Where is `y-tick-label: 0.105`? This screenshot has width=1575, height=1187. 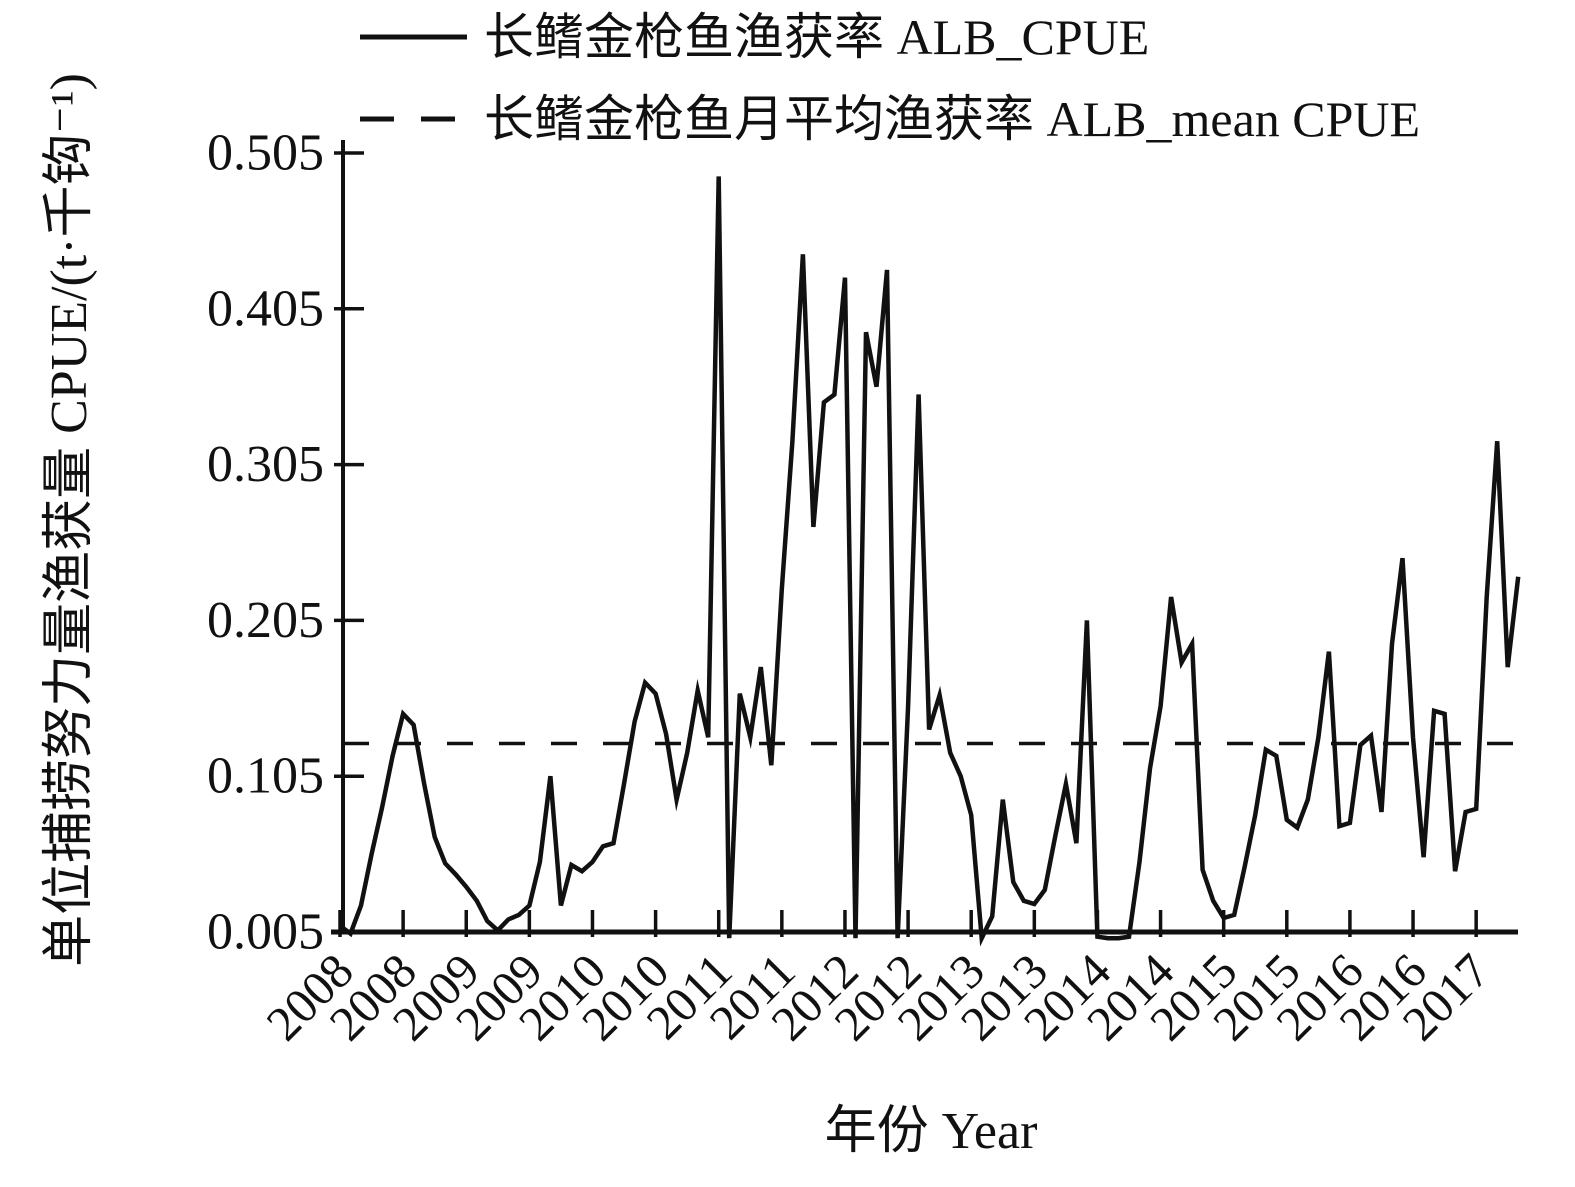
y-tick-label: 0.105 is located at coordinates (265, 776).